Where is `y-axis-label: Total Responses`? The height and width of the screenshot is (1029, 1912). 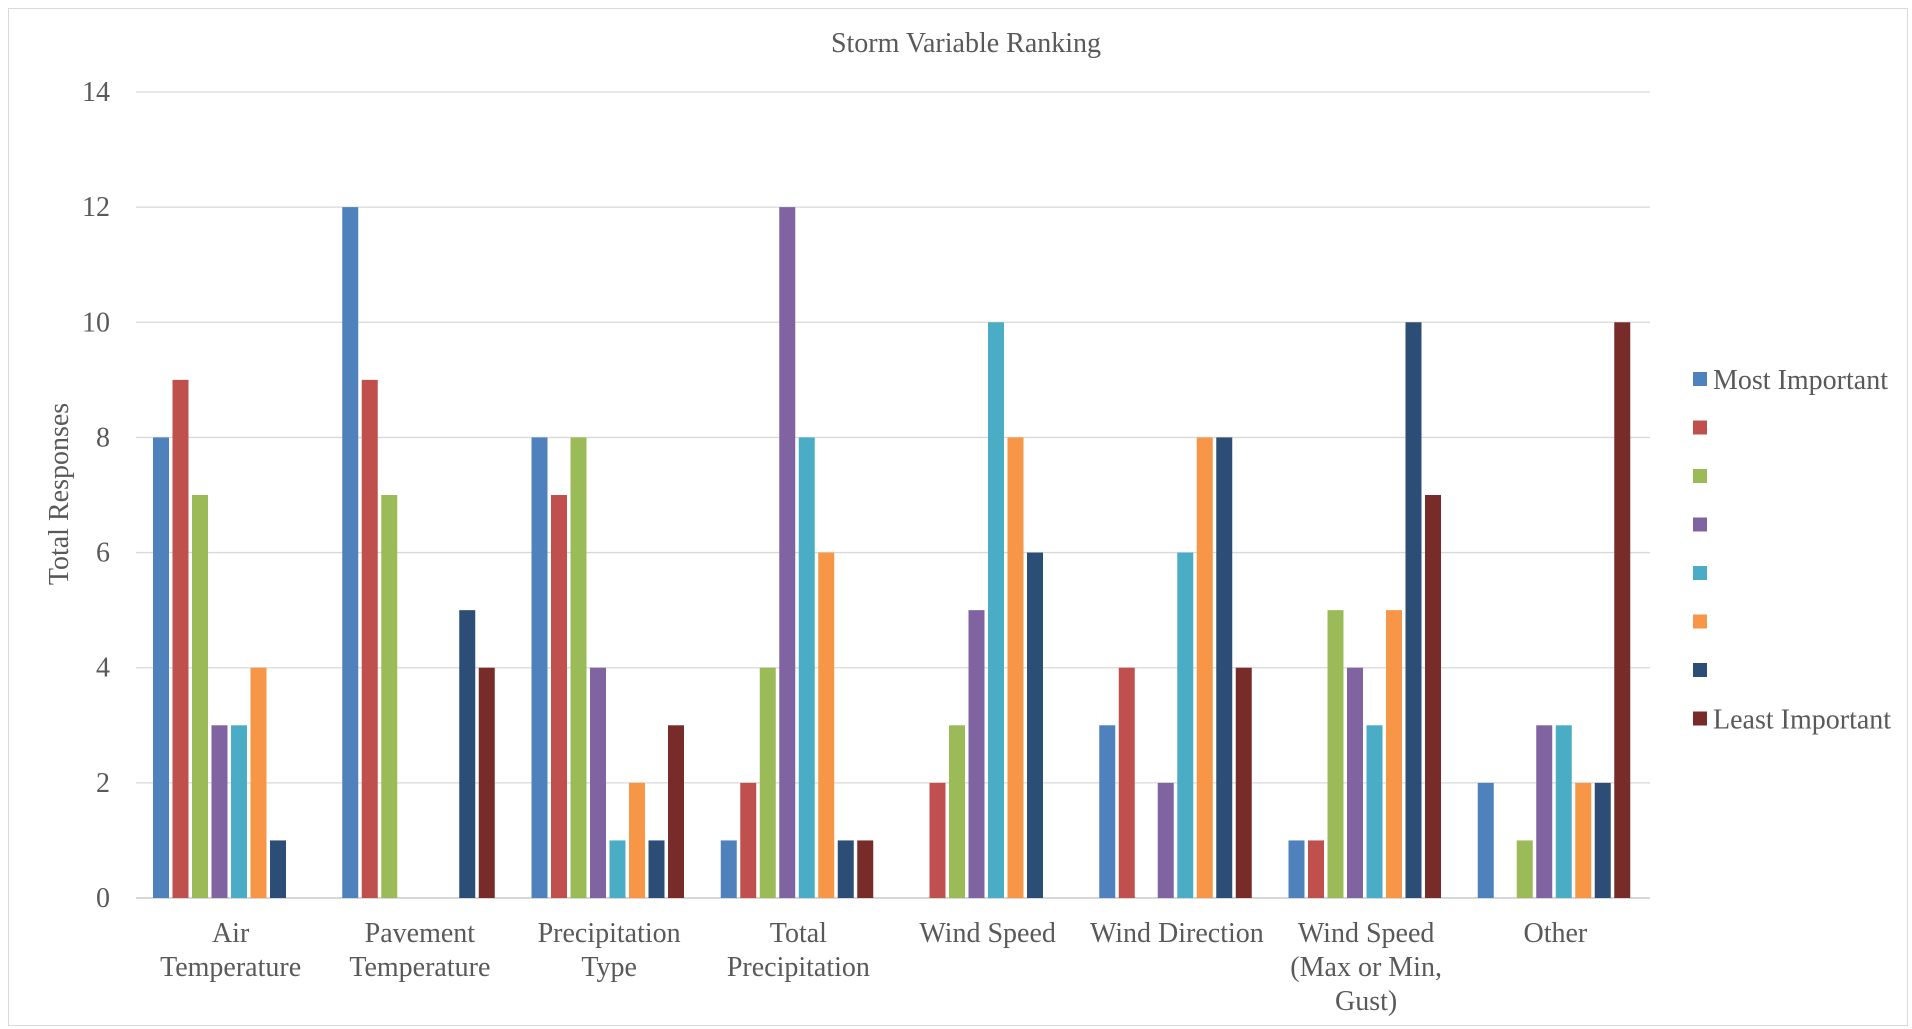
y-axis-label: Total Responses is located at coordinates (59, 494).